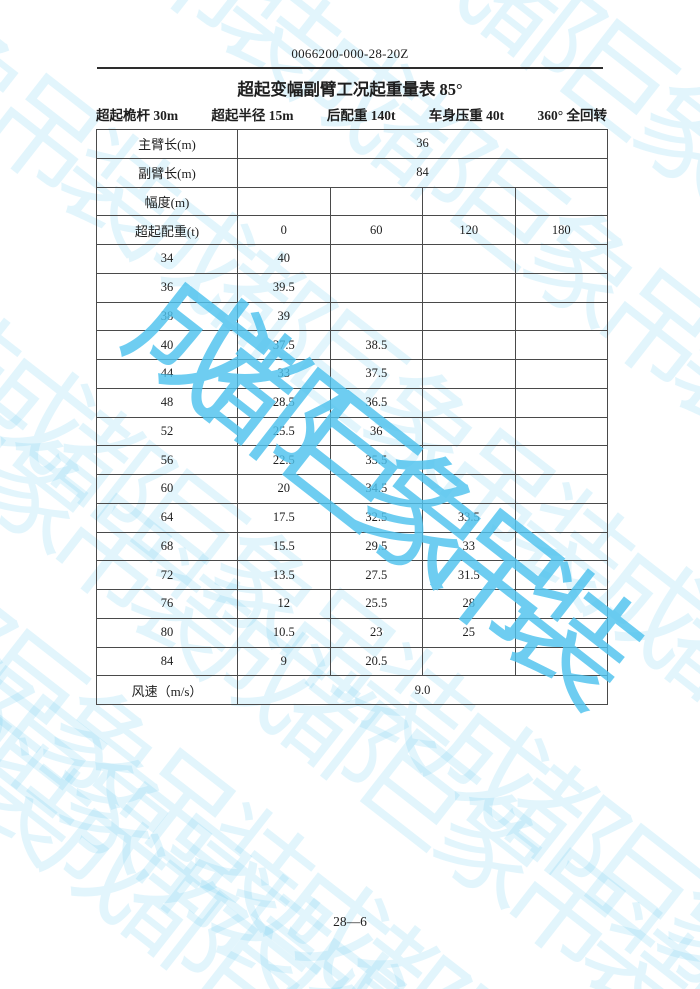 Image resolution: width=700 pixels, height=989 pixels. Describe the element at coordinates (167, 316) in the screenshot. I see `radius-value: 38` at that location.